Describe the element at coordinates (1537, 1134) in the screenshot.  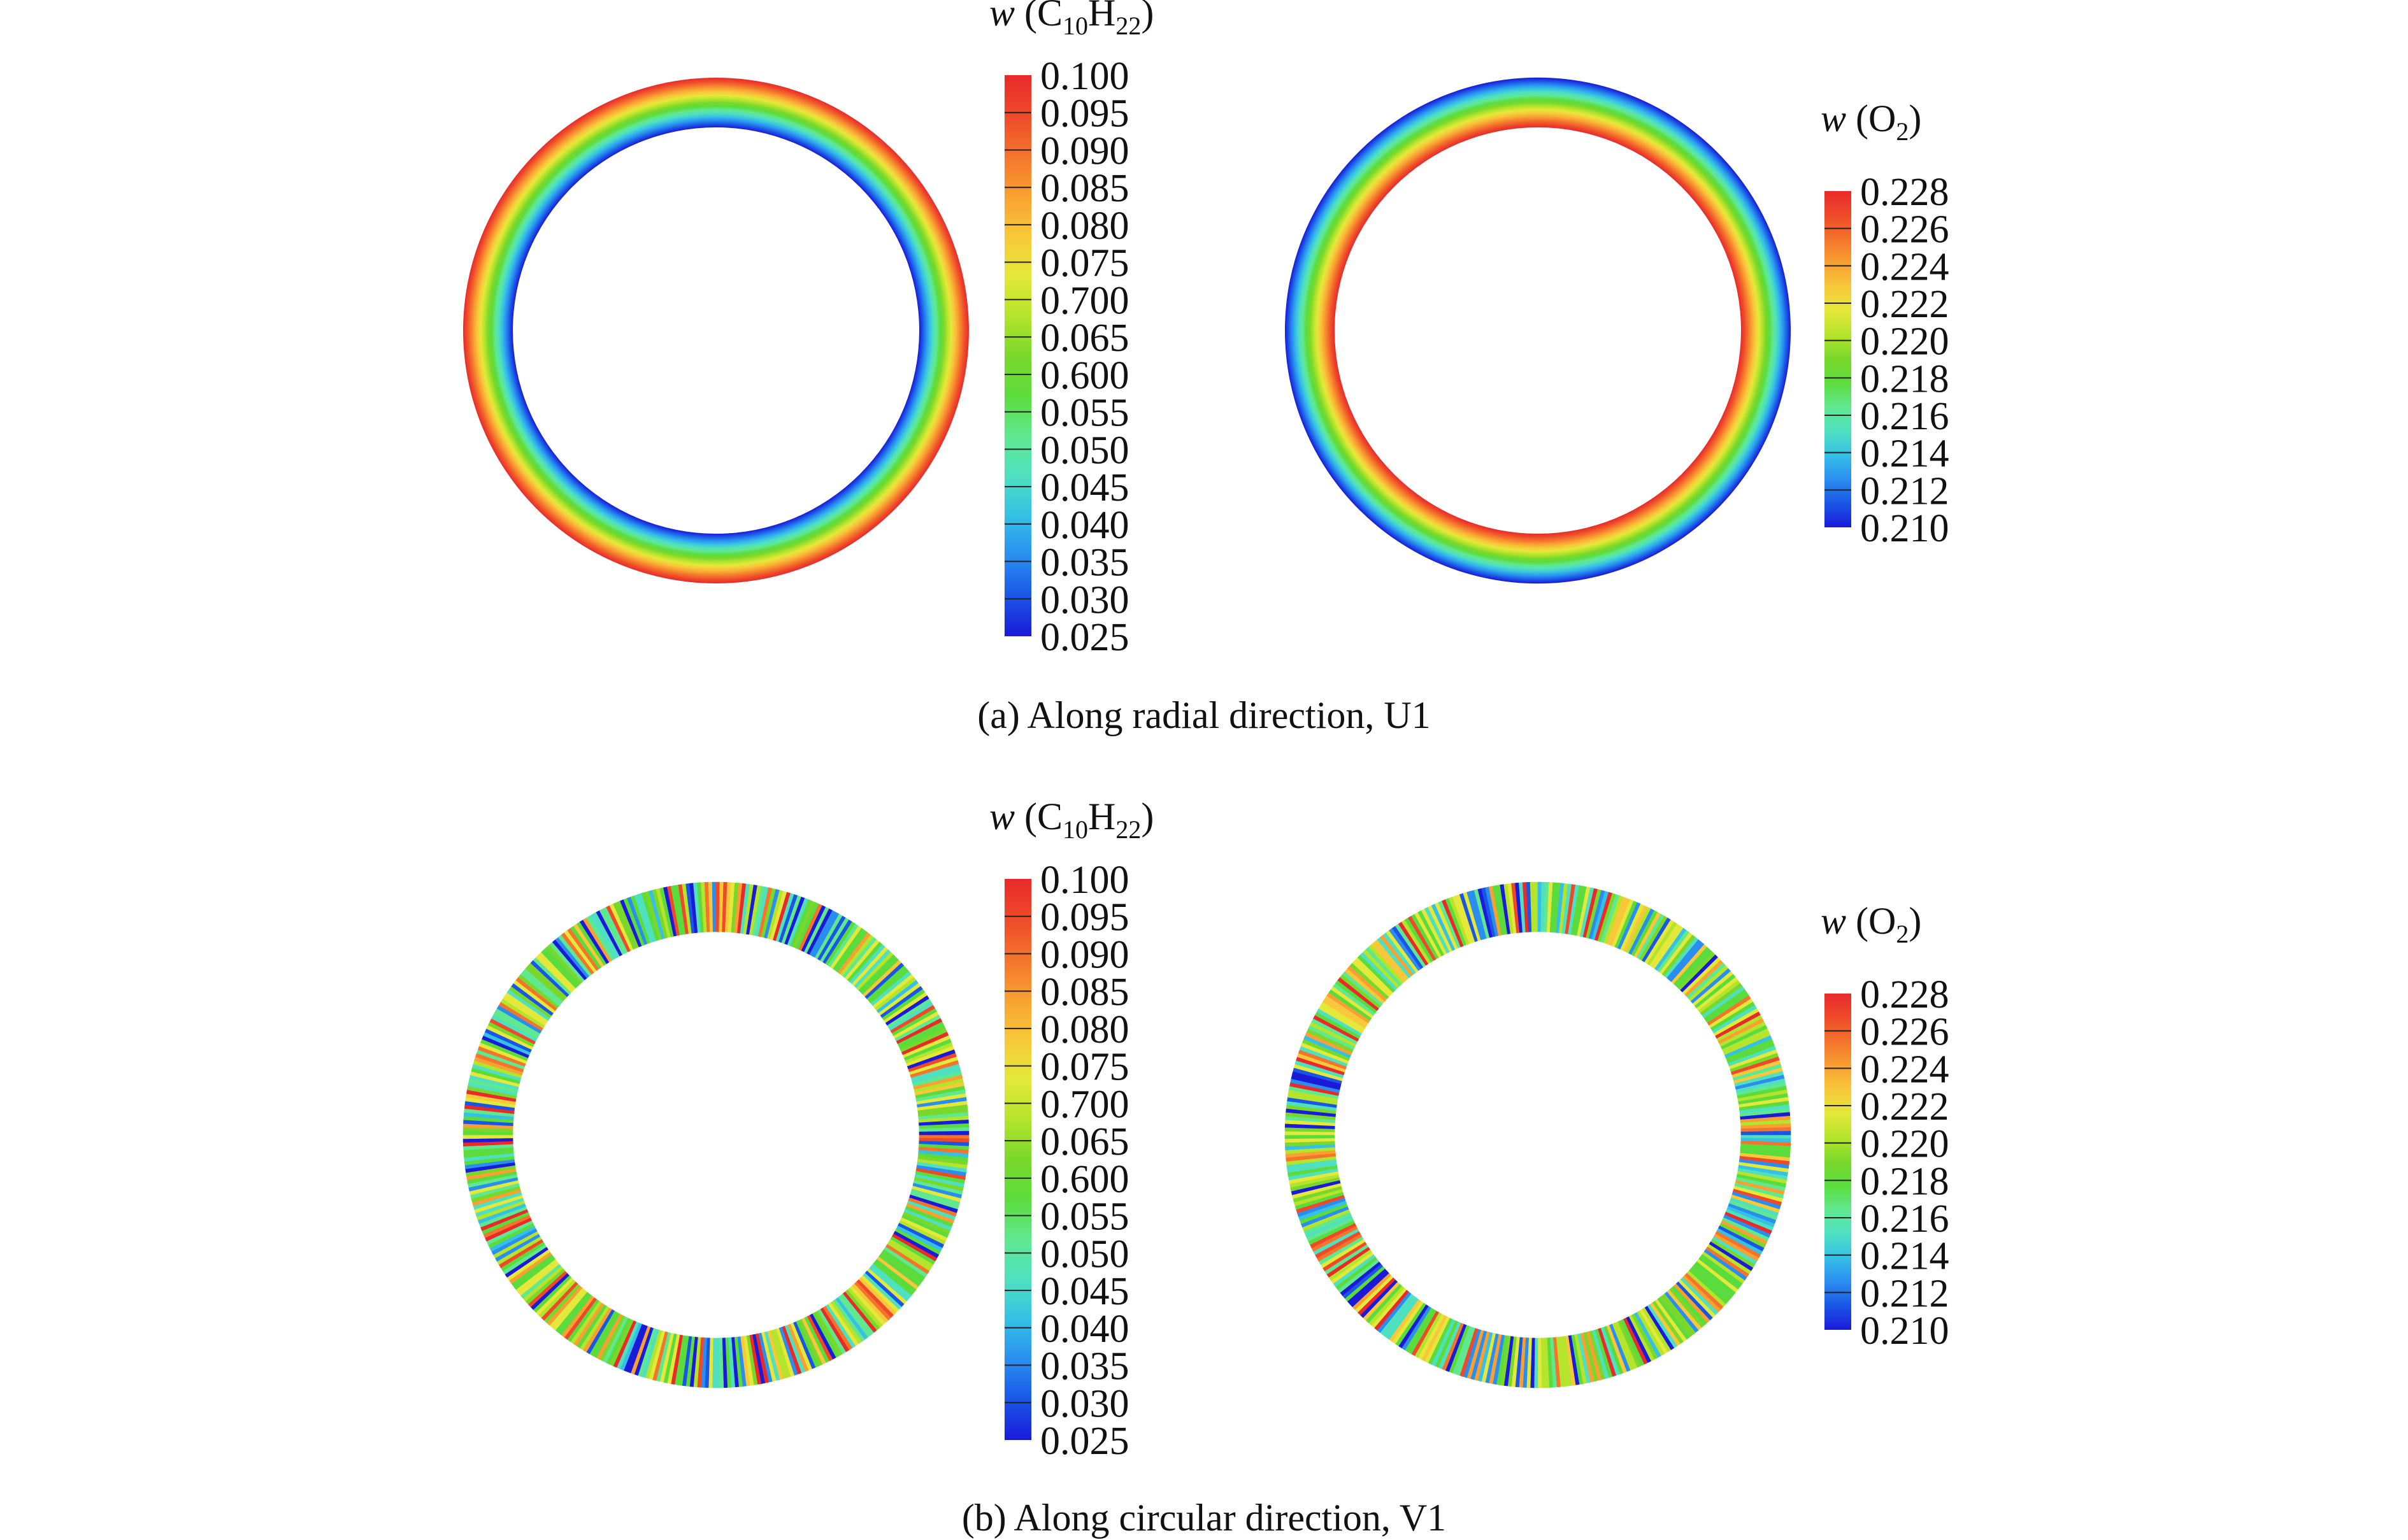
I see `contour-plot-b-o2` at that location.